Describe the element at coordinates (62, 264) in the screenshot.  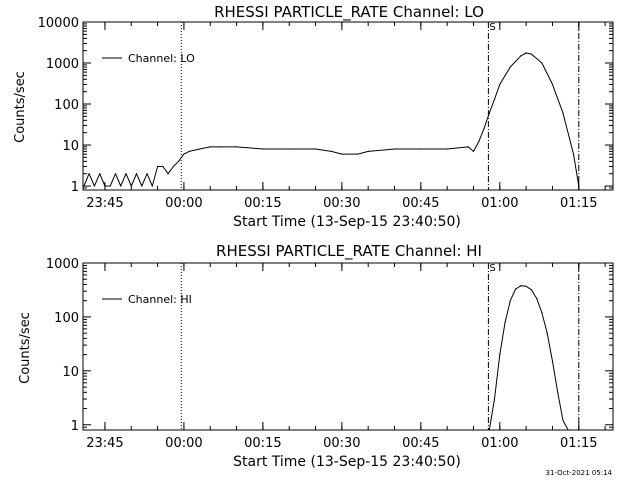
I see `hi-y-tick-label-1000: 1000` at that location.